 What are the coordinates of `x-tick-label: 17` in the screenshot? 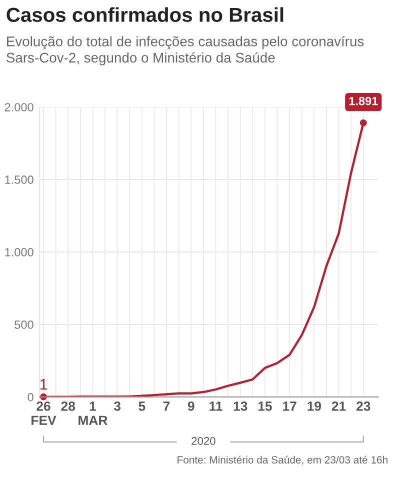 It's located at (289, 406).